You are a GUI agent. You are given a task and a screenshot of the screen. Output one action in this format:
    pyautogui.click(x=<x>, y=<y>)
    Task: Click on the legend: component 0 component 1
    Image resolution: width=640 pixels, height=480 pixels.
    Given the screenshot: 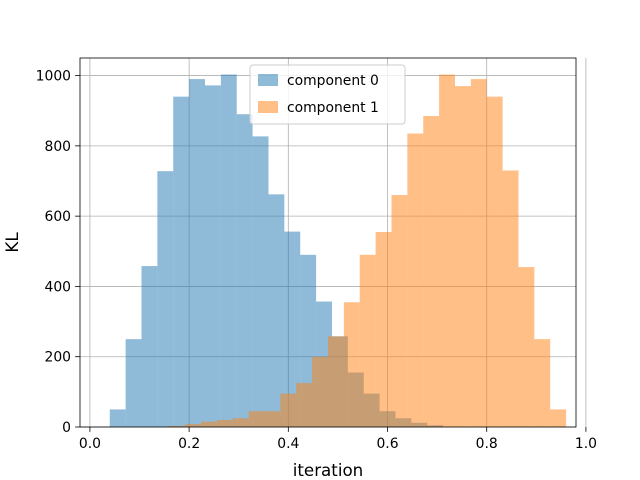 What is the action you would take?
    pyautogui.click(x=327, y=94)
    